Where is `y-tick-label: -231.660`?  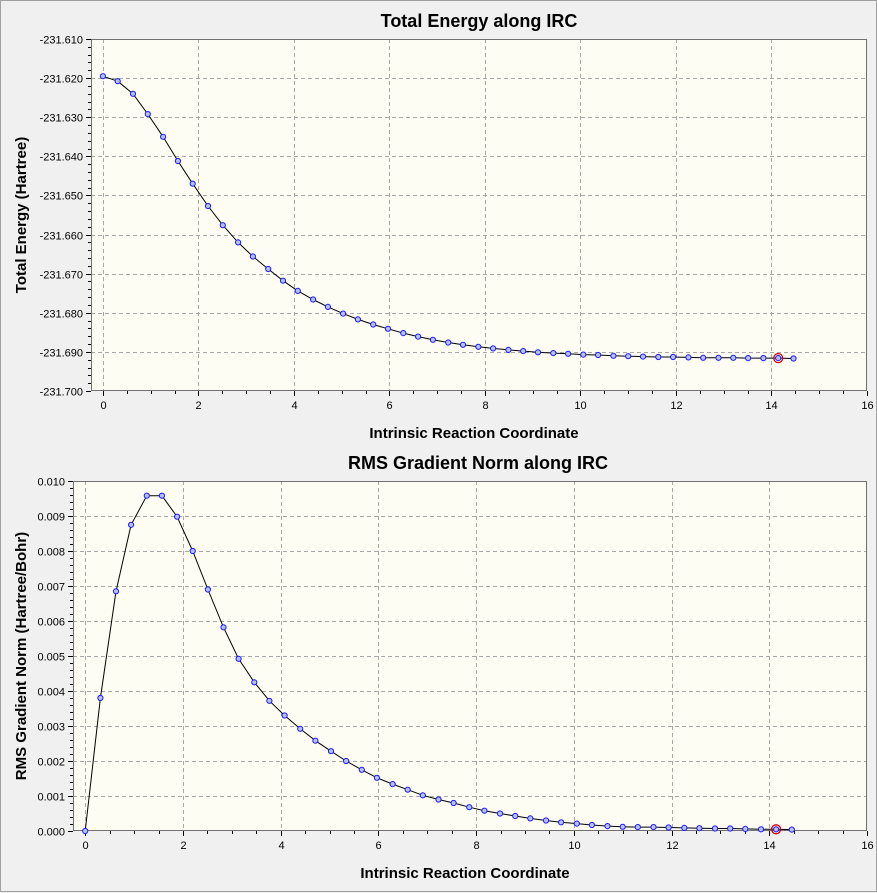
y-tick-label: -231.660 is located at coordinates (61, 237).